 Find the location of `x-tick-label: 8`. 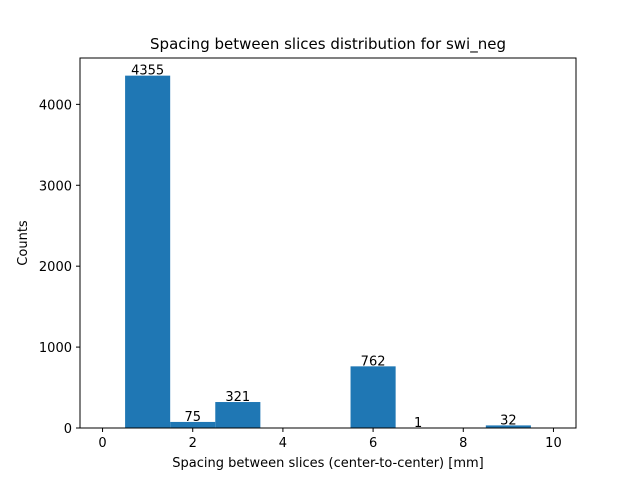

x-tick-label: 8 is located at coordinates (463, 443).